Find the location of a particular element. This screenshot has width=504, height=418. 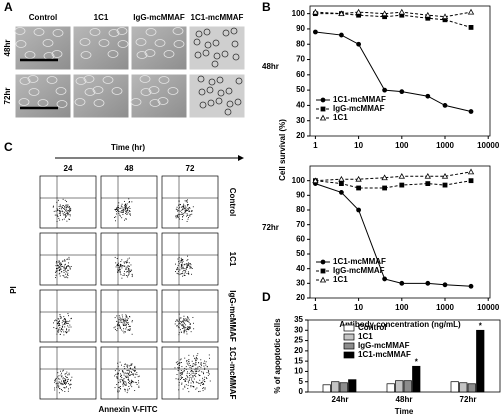

legend-label: 1C1-mcMMAF is located at coordinates (359, 99).